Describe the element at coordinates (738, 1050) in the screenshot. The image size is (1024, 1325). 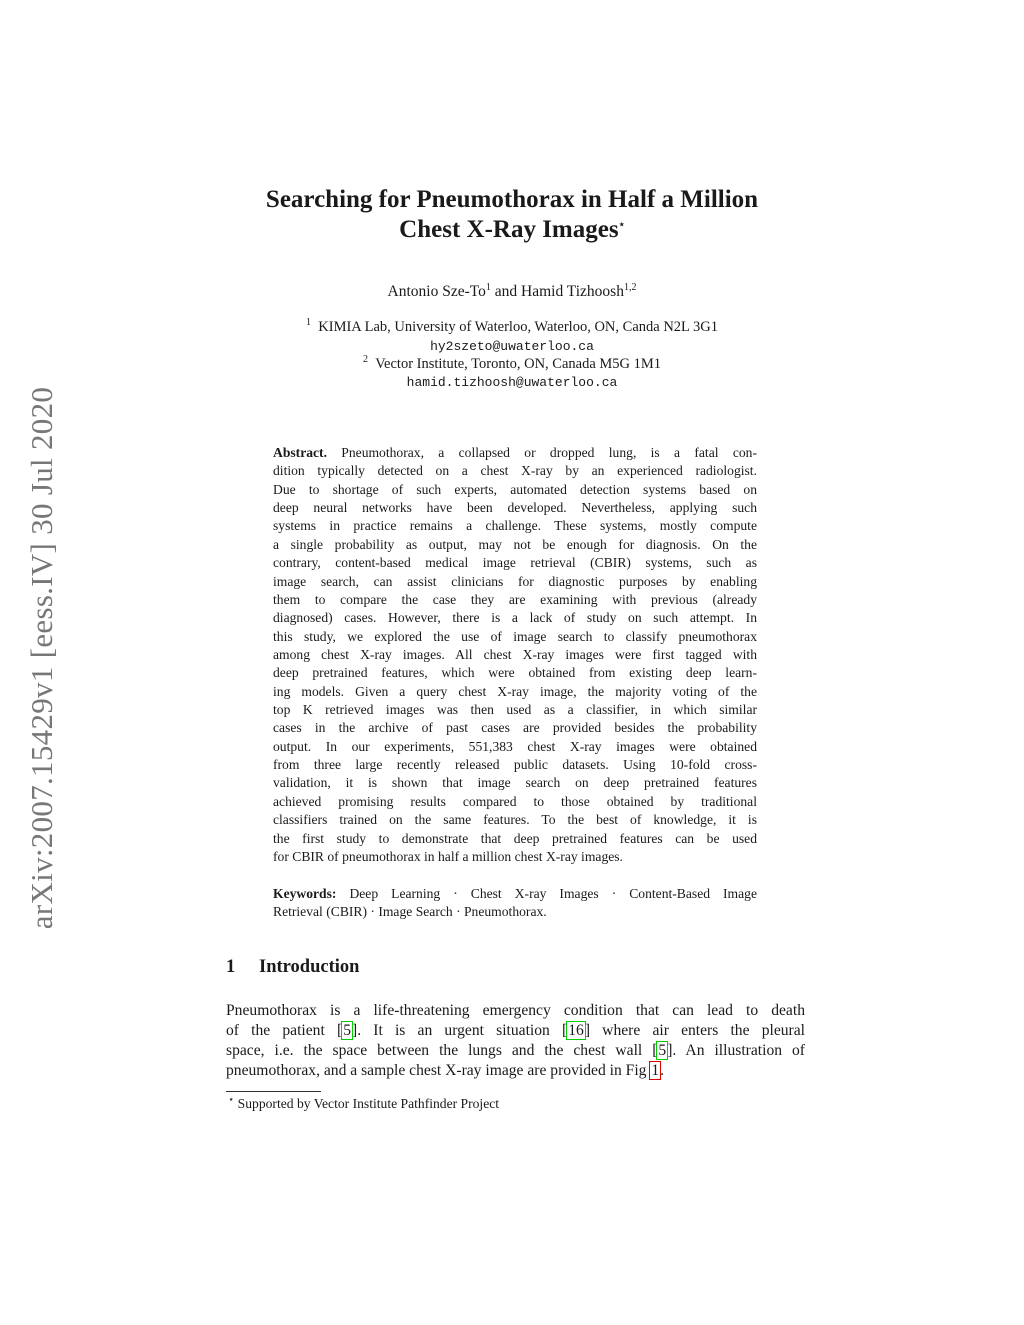
I see `text: . An illustration of` at that location.